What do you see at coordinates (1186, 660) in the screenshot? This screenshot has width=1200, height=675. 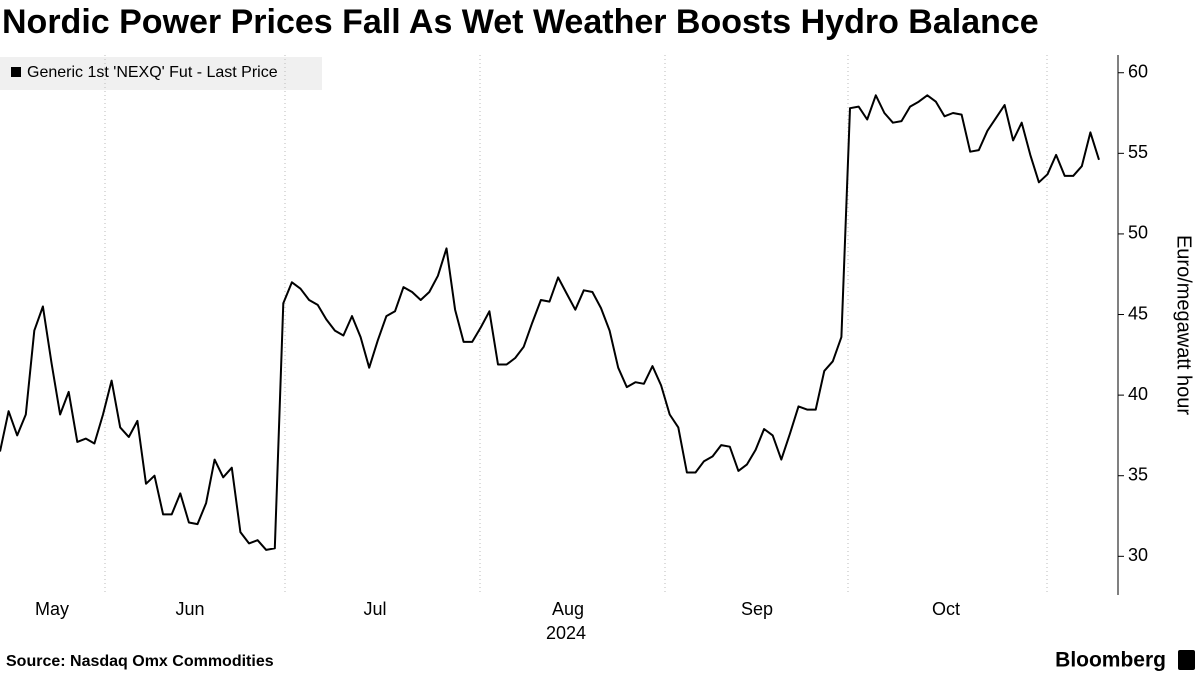 I see `brand-icon` at bounding box center [1186, 660].